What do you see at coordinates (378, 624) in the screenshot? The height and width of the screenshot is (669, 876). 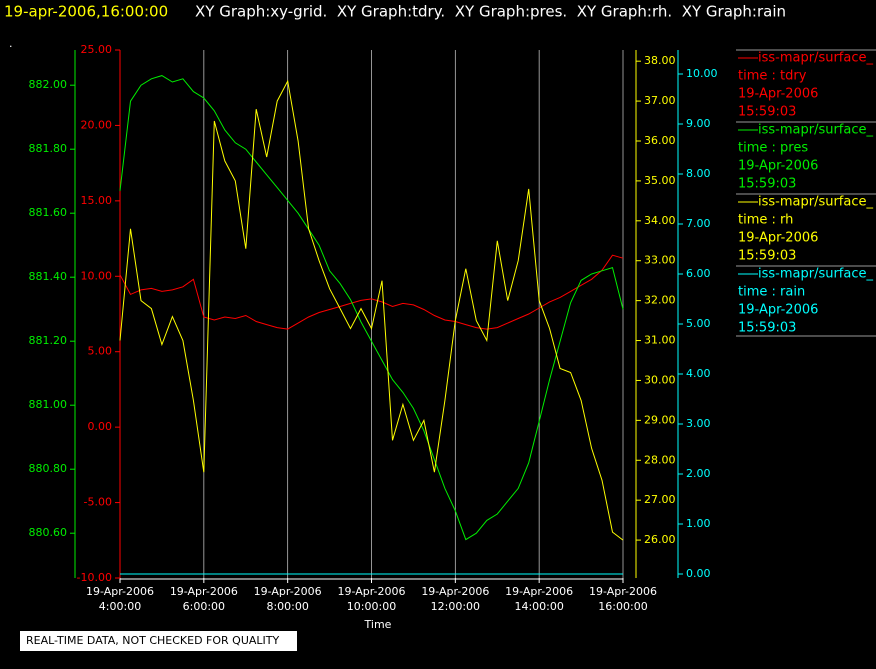 I see `x-axis-label: Time` at bounding box center [378, 624].